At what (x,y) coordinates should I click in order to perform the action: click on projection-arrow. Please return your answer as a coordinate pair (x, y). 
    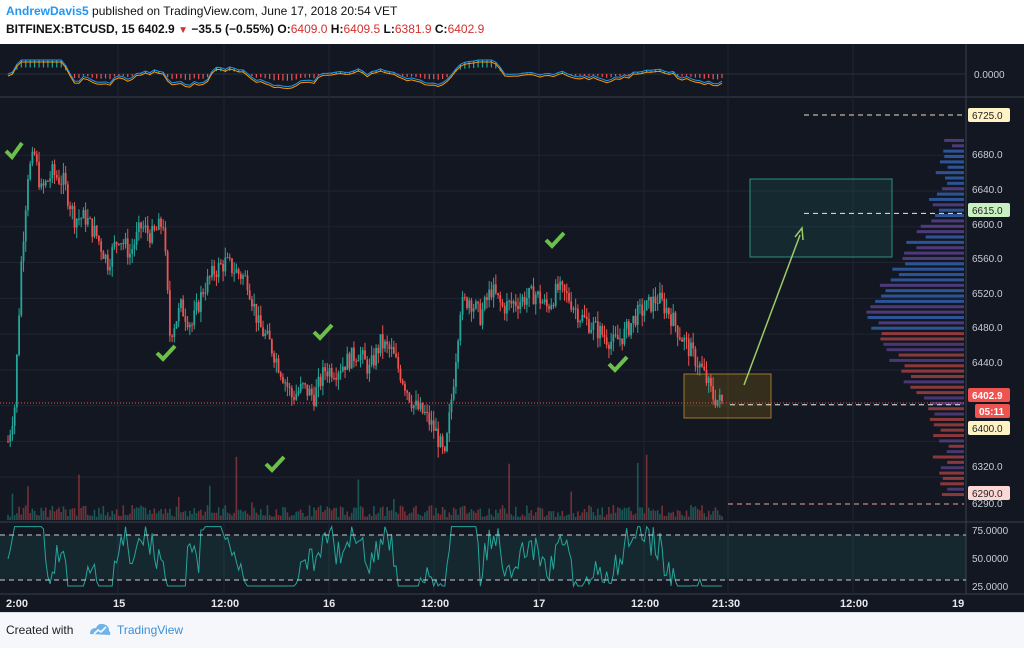
    Looking at the image, I should click on (772, 310).